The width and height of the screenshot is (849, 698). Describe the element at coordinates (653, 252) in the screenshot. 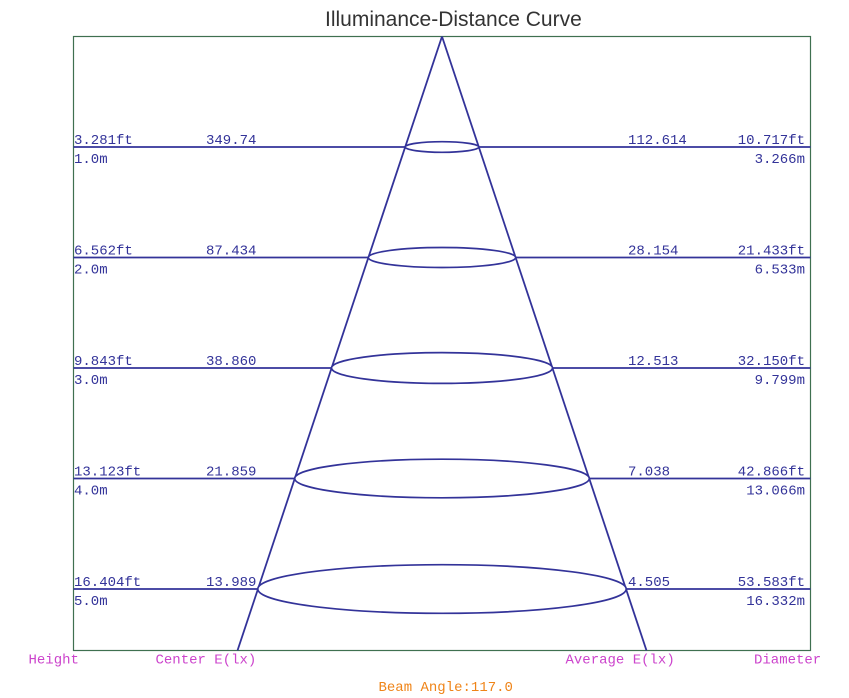

I see `svg-text: 28.154` at that location.